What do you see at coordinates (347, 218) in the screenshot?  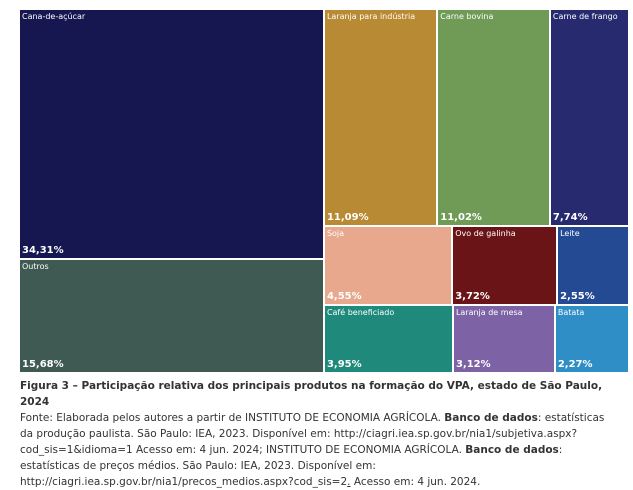 I see `tile-value: 11,09%` at bounding box center [347, 218].